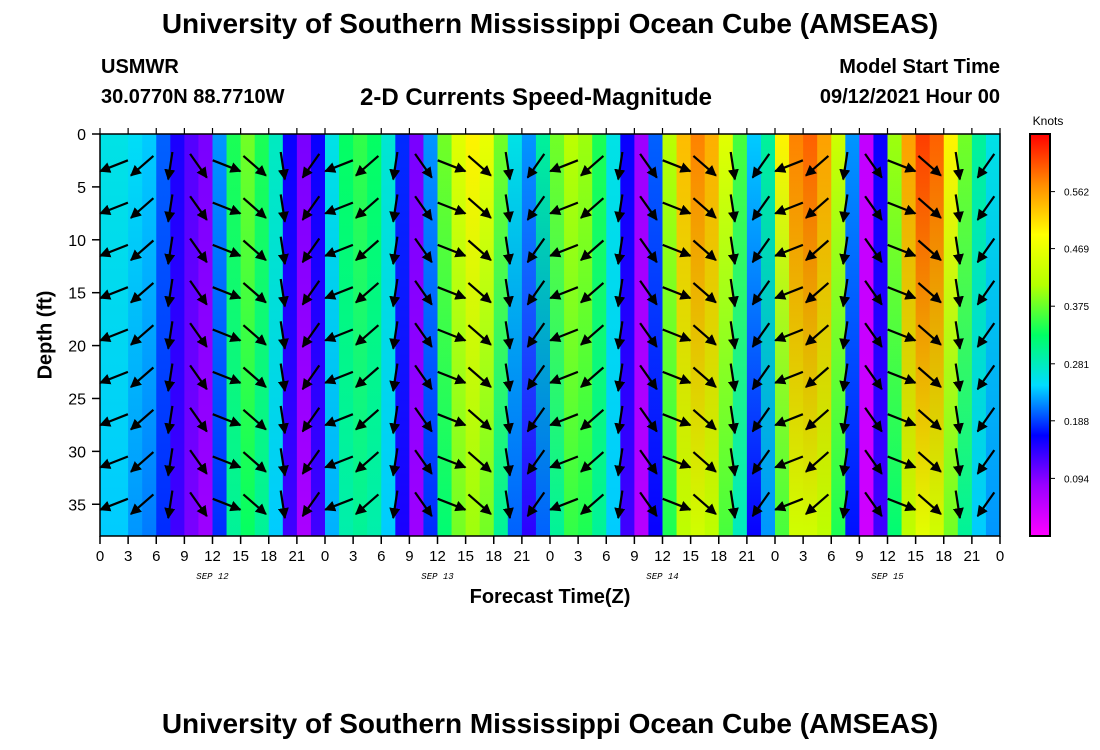 Image resolution: width=1100 pixels, height=750 pixels. Describe the element at coordinates (77, 294) in the screenshot. I see `y-tick-label: 15` at that location.